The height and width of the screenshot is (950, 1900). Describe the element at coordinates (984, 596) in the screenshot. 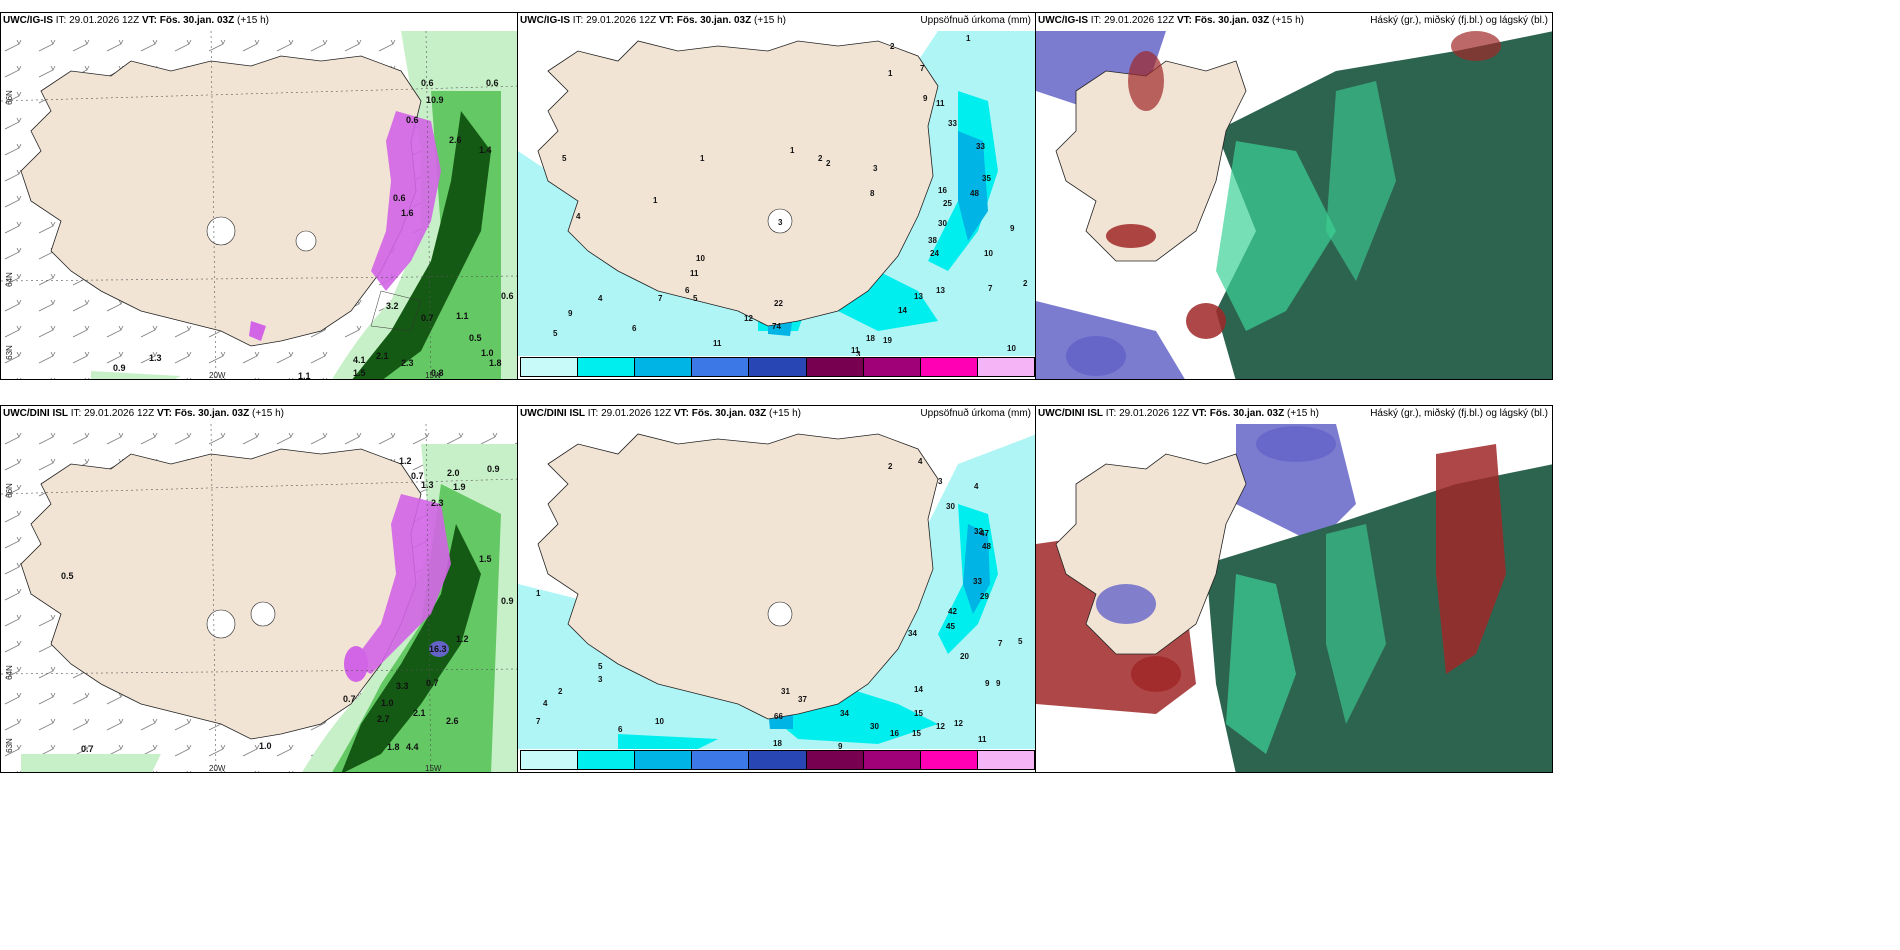

I see `value-label: 29` at that location.